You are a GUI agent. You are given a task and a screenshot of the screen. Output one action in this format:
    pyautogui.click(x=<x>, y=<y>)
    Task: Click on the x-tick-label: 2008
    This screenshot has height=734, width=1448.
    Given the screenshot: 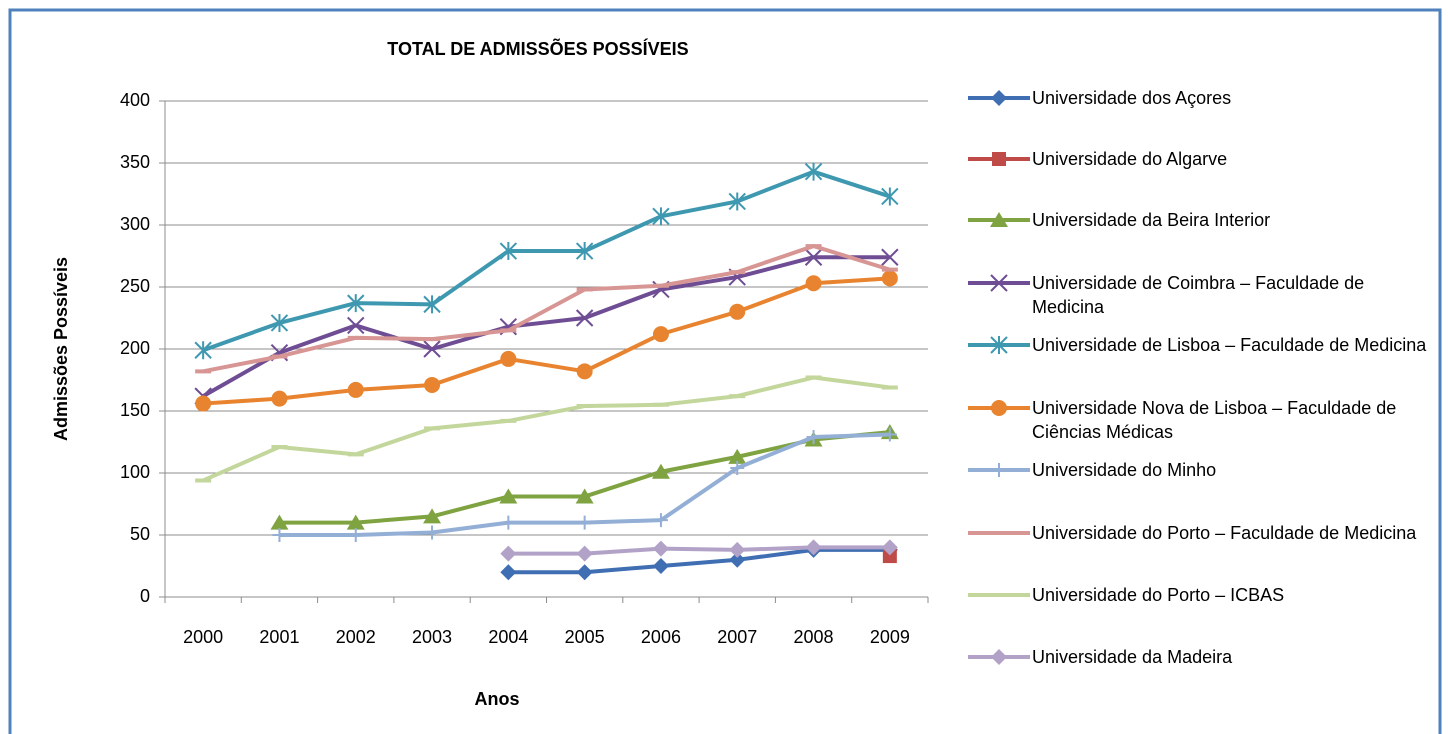 What is the action you would take?
    pyautogui.click(x=814, y=637)
    